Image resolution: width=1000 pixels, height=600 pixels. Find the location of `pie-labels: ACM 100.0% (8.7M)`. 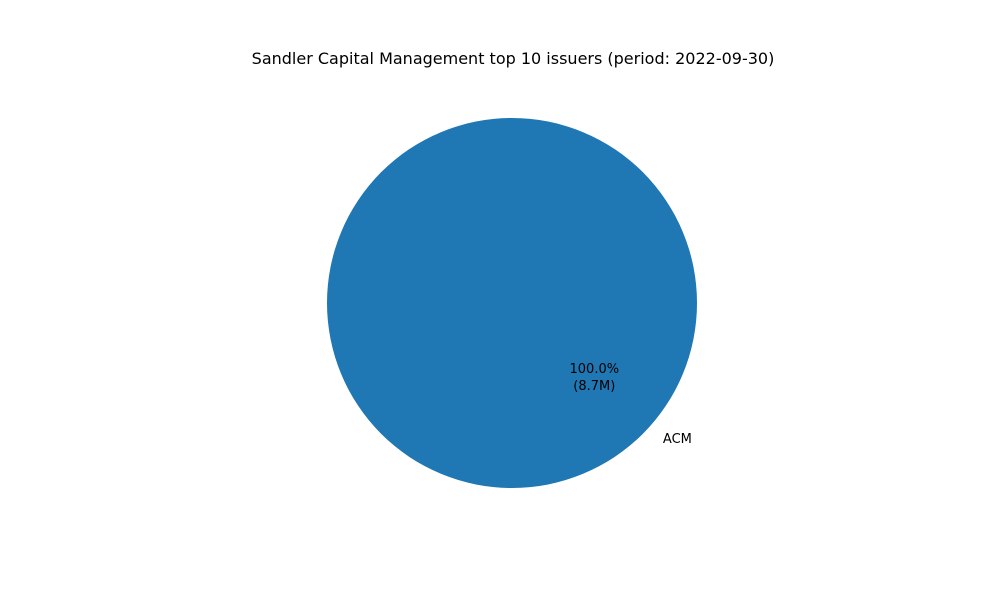

pie-labels: ACM 100.0% (8.7M) is located at coordinates (631, 404).